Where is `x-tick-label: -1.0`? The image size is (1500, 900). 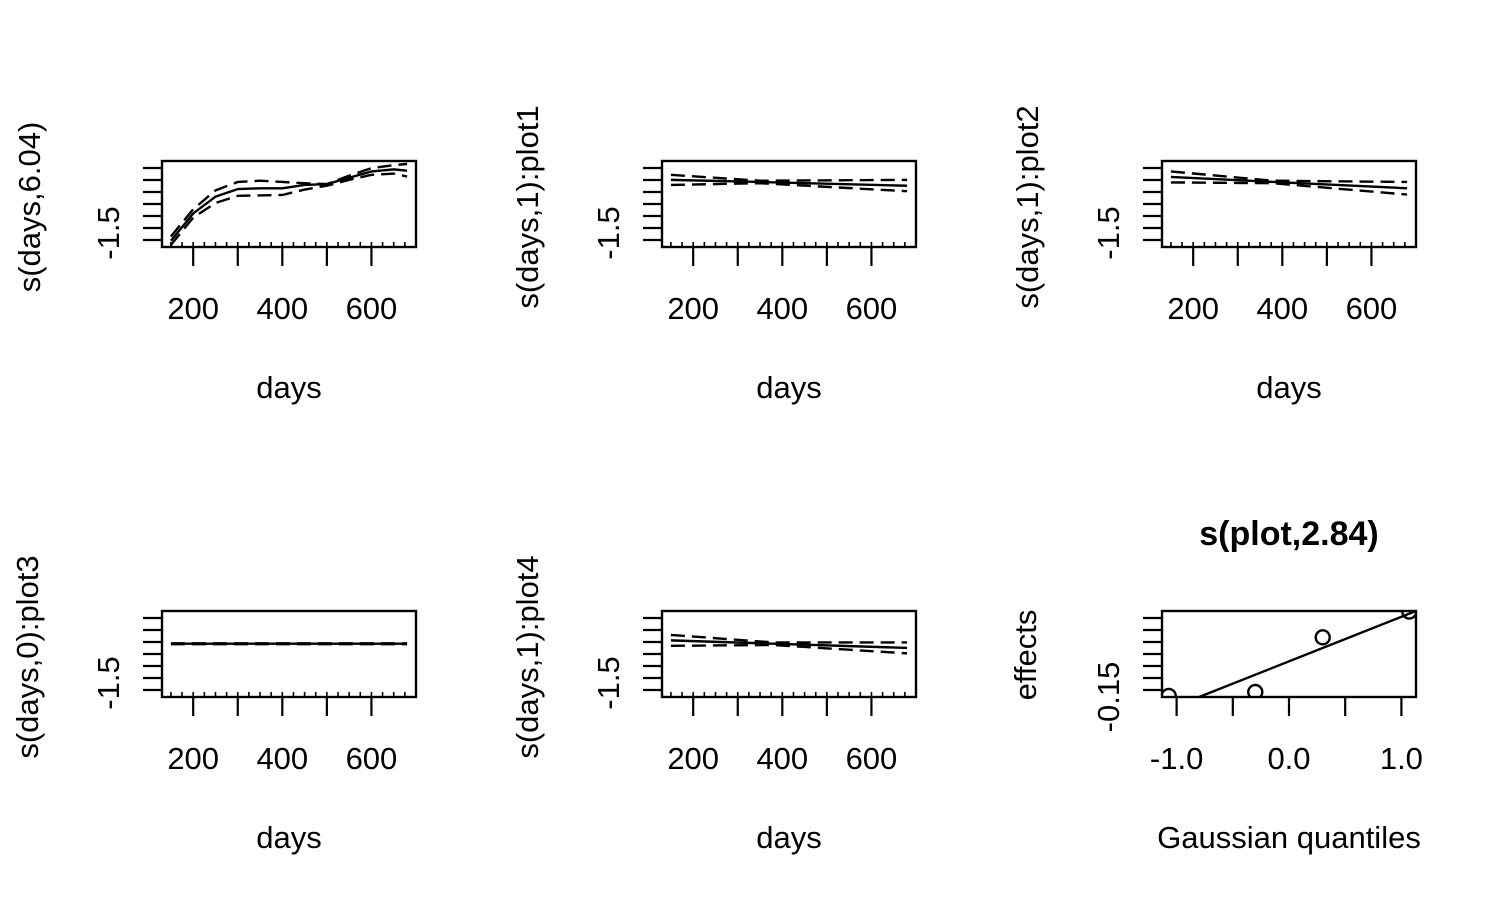 x-tick-label: -1.0 is located at coordinates (1176, 758).